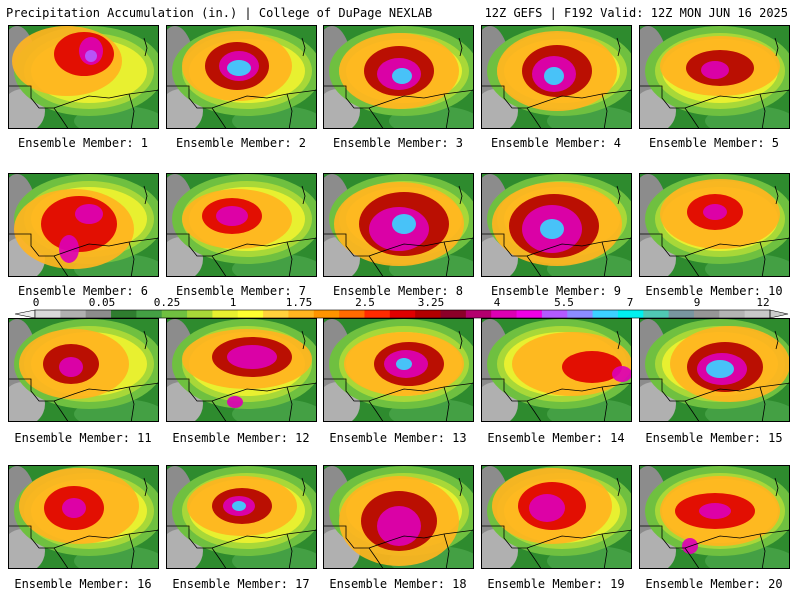 This screenshot has width=800, height=600. Describe the element at coordinates (714, 291) in the screenshot. I see `ensemble-member-label: Ensemble Member: 10` at that location.